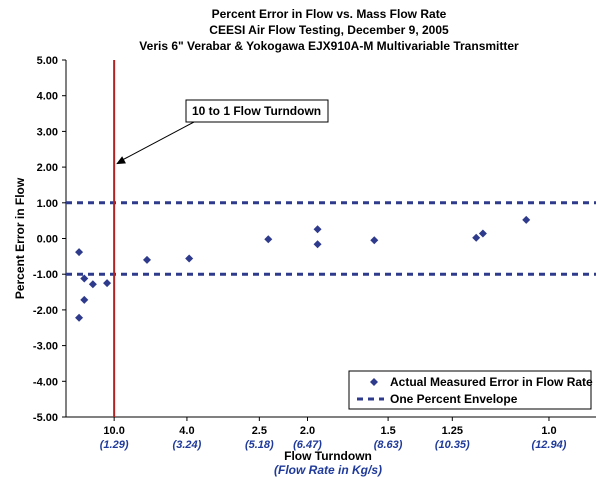  What do you see at coordinates (20, 238) in the screenshot?
I see `y-axis-label: Percent Error in Flow` at bounding box center [20, 238].